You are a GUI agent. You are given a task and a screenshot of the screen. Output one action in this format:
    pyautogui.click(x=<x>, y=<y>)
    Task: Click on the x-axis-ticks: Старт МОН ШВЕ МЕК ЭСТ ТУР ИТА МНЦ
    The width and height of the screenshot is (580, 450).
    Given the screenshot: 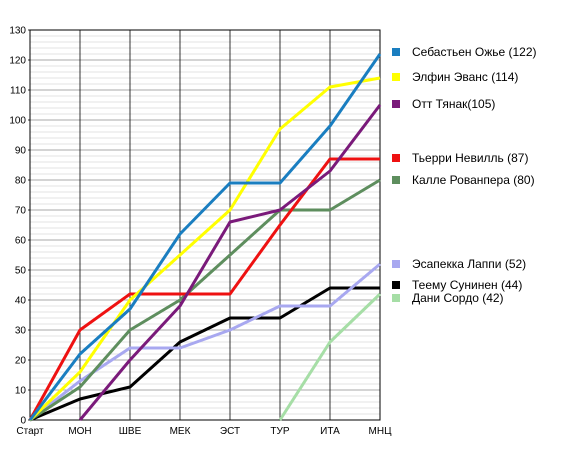 What is the action you would take?
    pyautogui.click(x=204, y=431)
    